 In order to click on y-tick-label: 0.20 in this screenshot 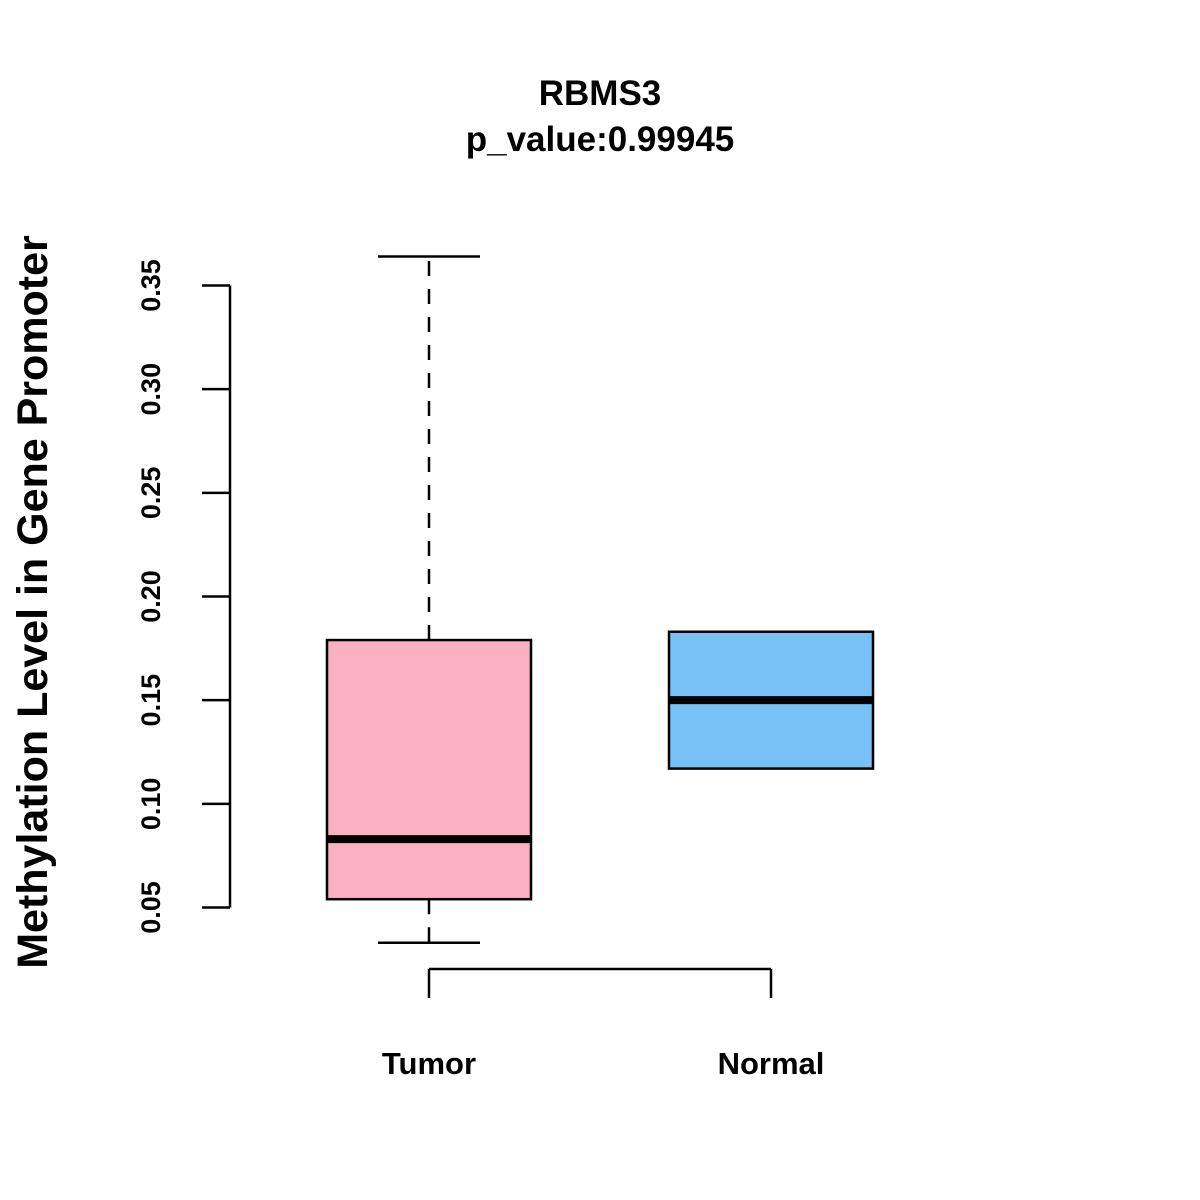, I will do `click(151, 596)`.